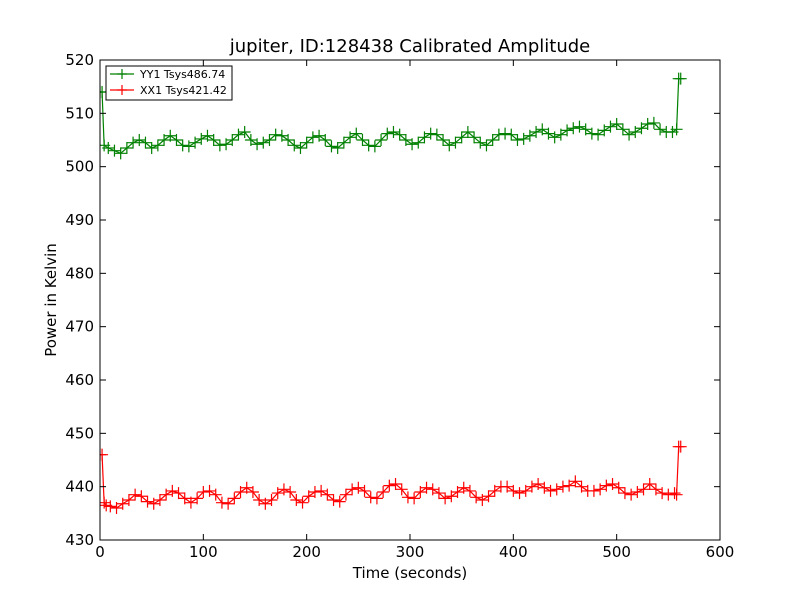 The width and height of the screenshot is (800, 600). What do you see at coordinates (183, 90) in the screenshot?
I see `legend-label: XX1 Tsys421.42` at bounding box center [183, 90].